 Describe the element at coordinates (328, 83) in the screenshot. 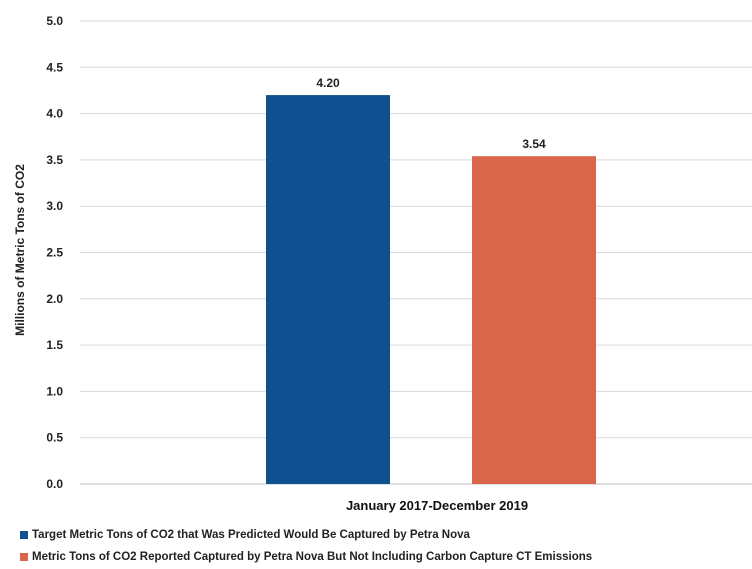

I see `data-label-target: 4.20` at that location.